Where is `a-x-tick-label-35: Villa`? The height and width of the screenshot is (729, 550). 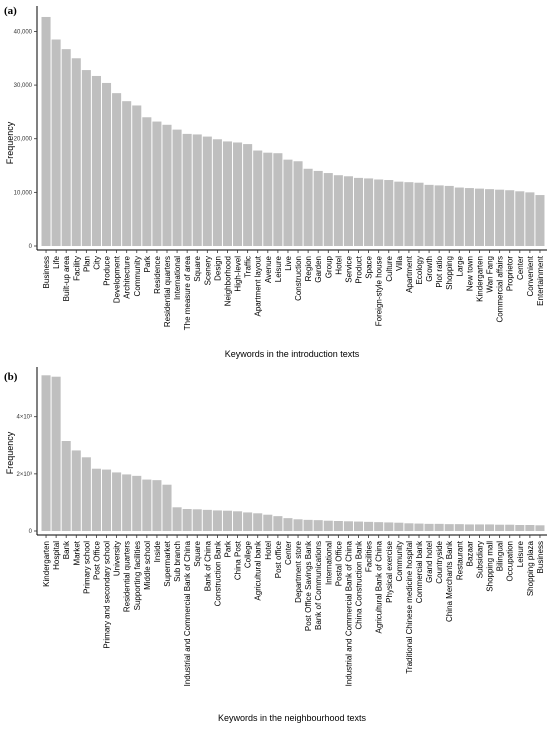
a-x-tick-label-35: Villa is located at coordinates (399, 263).